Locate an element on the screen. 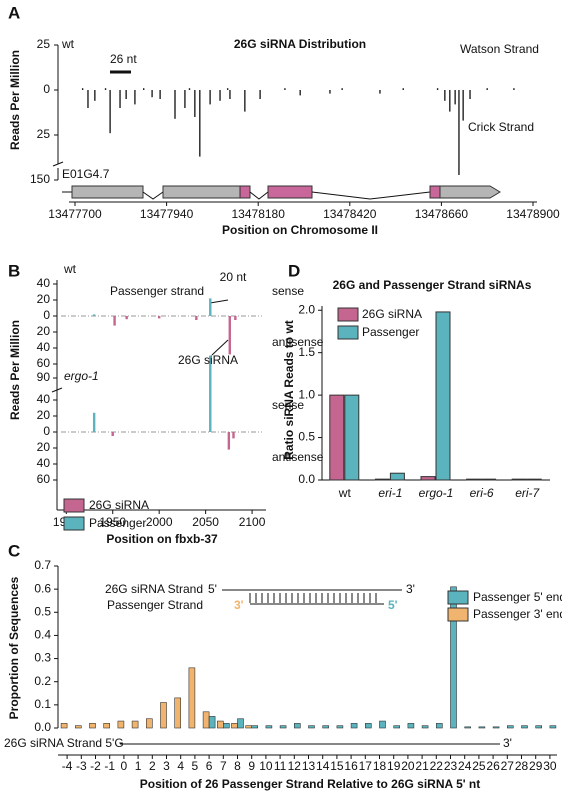 The width and height of the screenshot is (562, 800). diagram-label: Passenger Strand is located at coordinates (155, 605).